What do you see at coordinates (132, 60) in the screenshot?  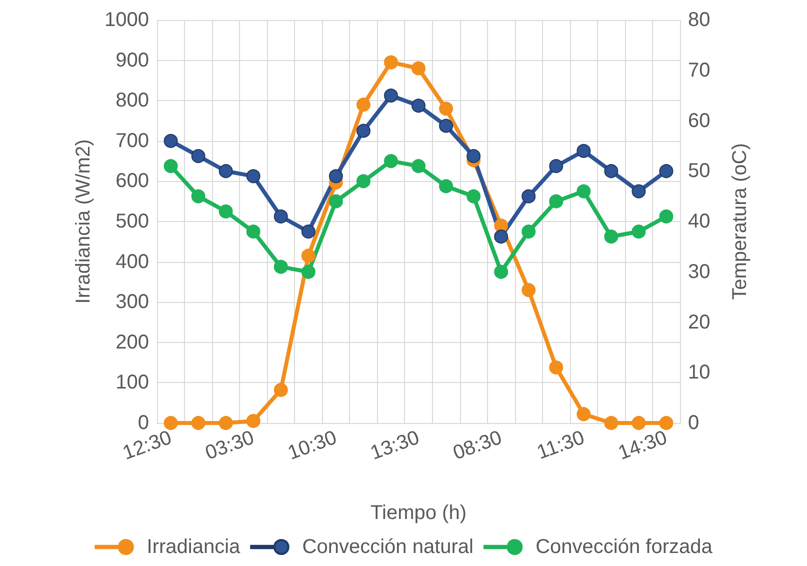 I see `y-tick-label: 900` at bounding box center [132, 60].